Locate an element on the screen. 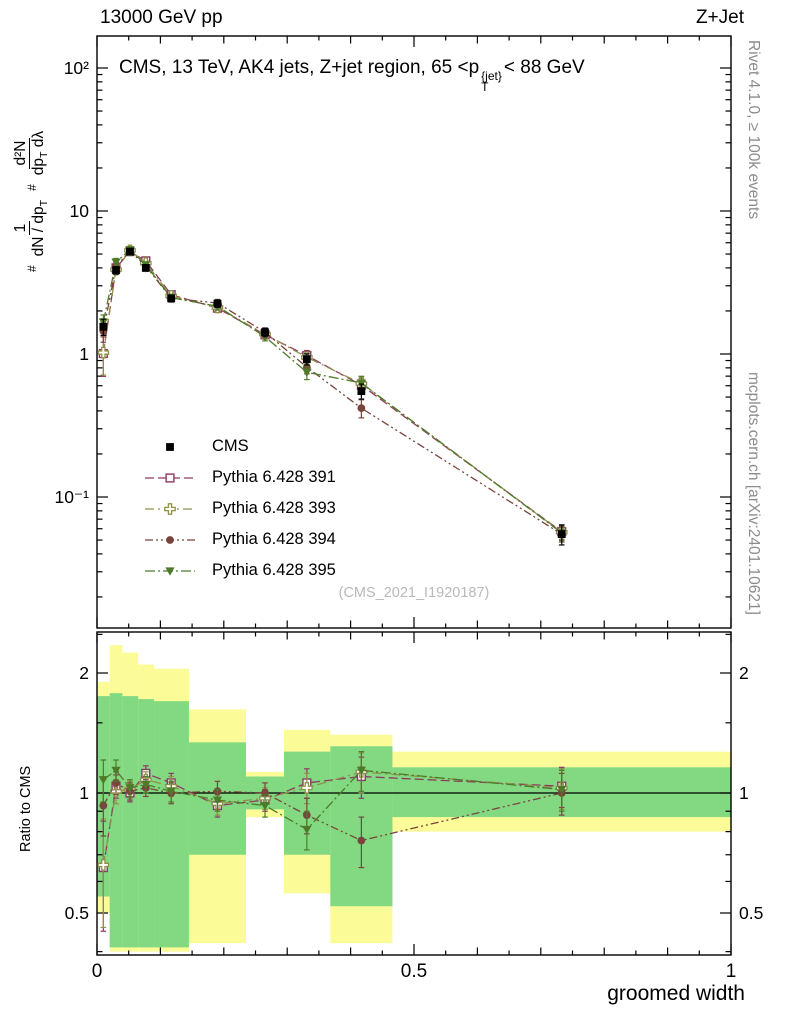  ratio-y-axis-label: Ratio to CMS is located at coordinates (26, 808).